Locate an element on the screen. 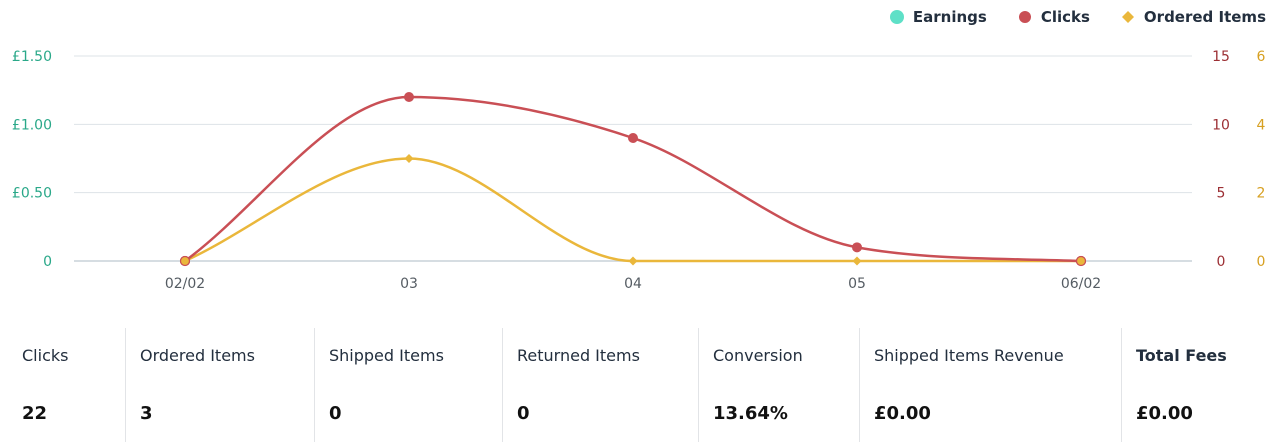 The width and height of the screenshot is (1280, 442). y-tick-label-earnings: £0.50 is located at coordinates (32, 194).